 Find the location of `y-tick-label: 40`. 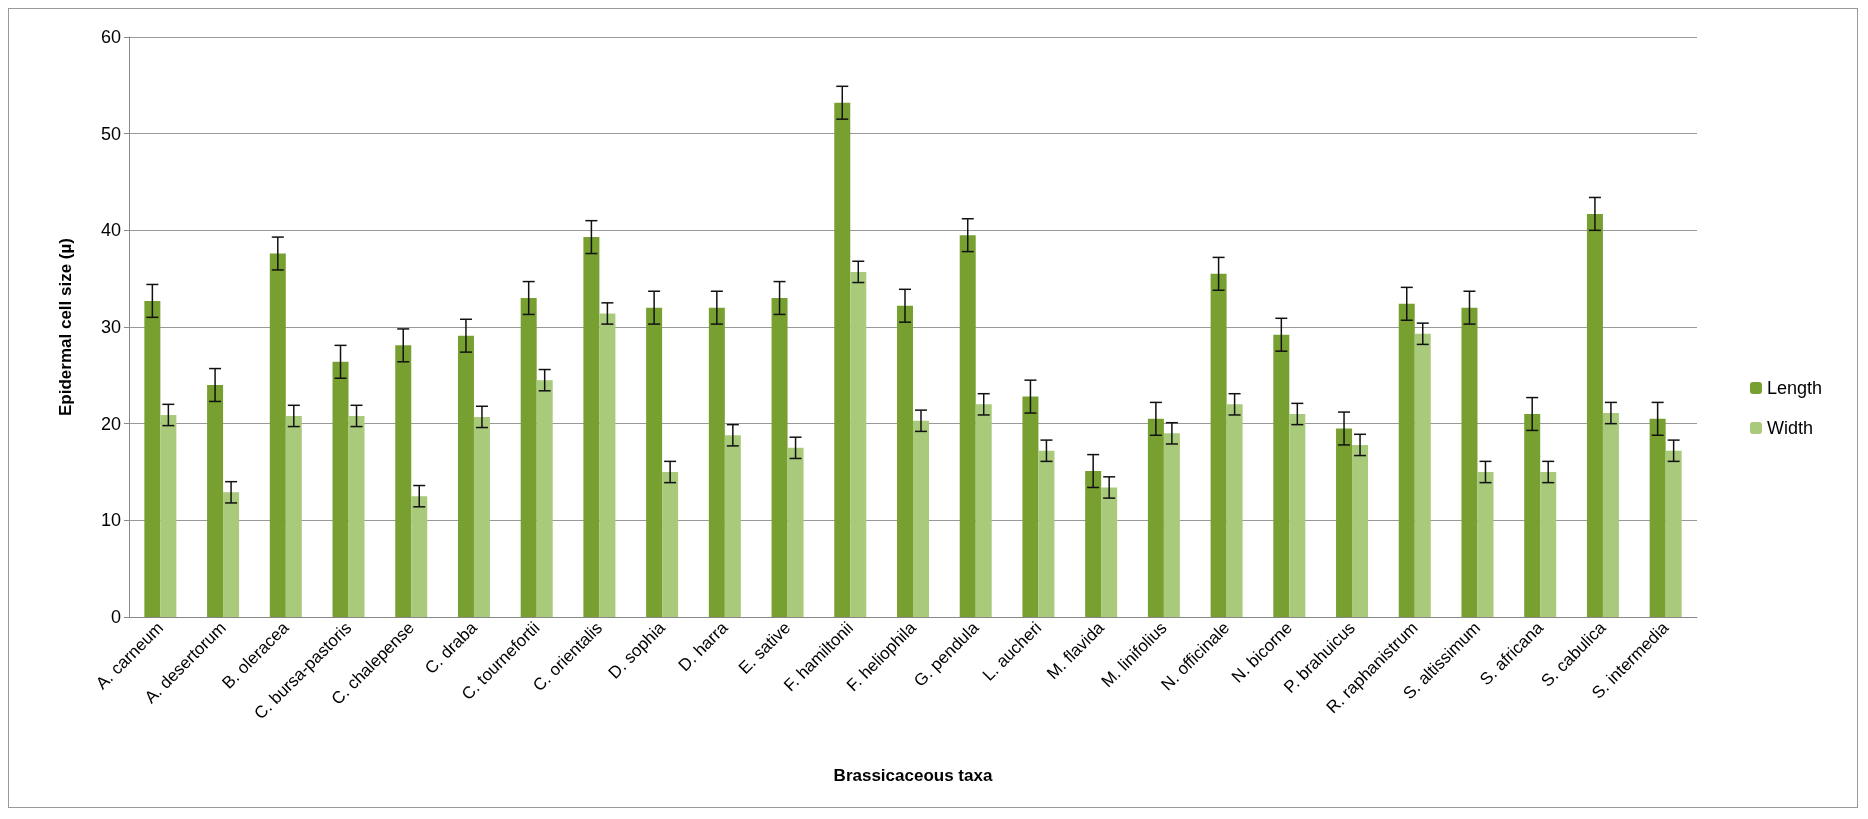

y-tick-label: 40 is located at coordinates (110, 230).